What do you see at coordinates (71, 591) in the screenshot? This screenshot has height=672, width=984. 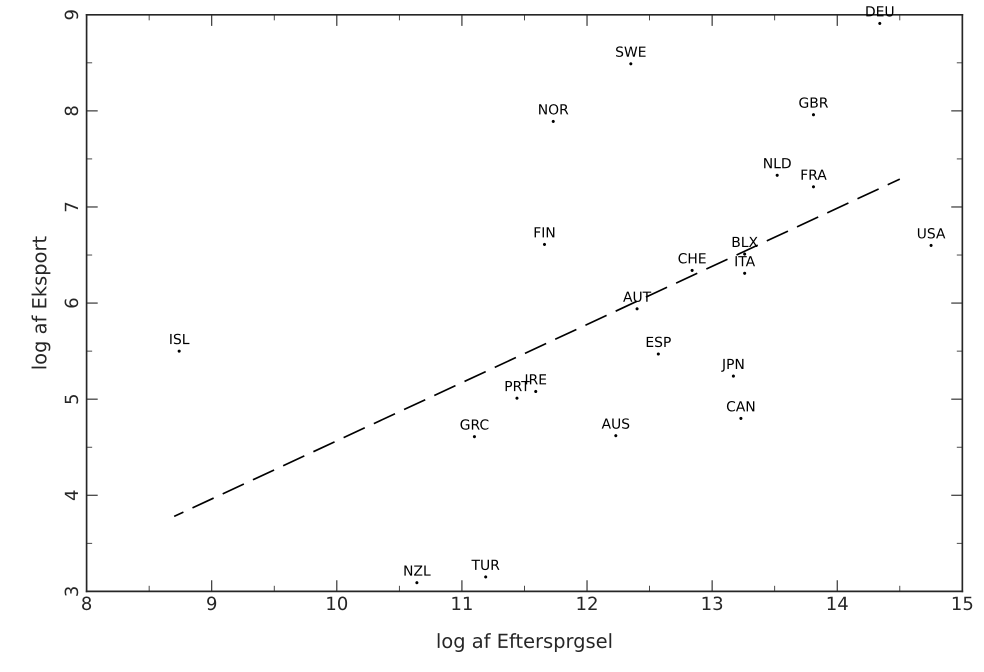 I see `y-tick-label: 3` at bounding box center [71, 591].